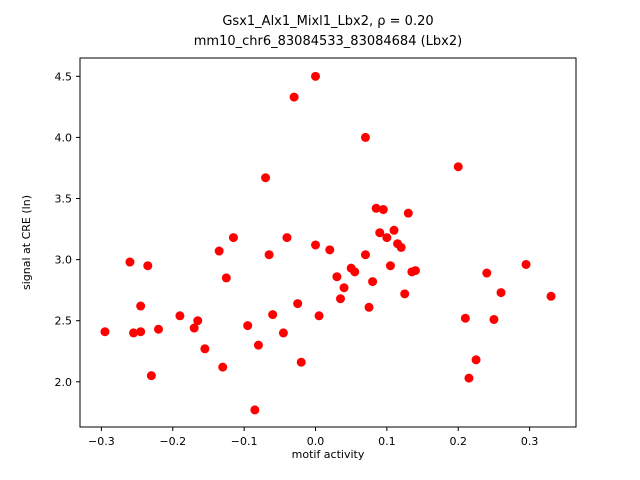 This screenshot has width=640, height=480. I want to click on y-tick-label: 2.5, so click(64, 321).